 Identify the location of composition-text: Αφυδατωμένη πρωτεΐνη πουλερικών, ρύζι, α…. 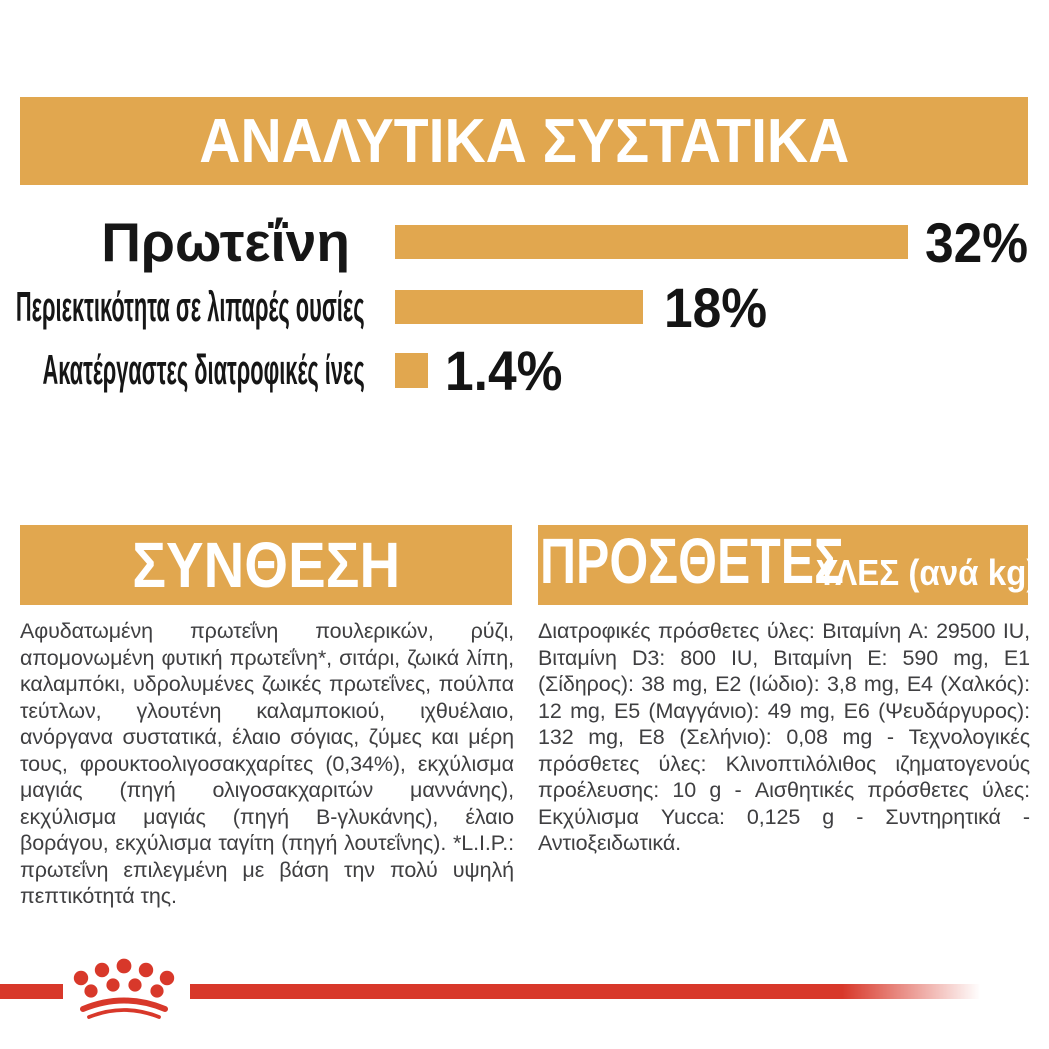
(267, 763).